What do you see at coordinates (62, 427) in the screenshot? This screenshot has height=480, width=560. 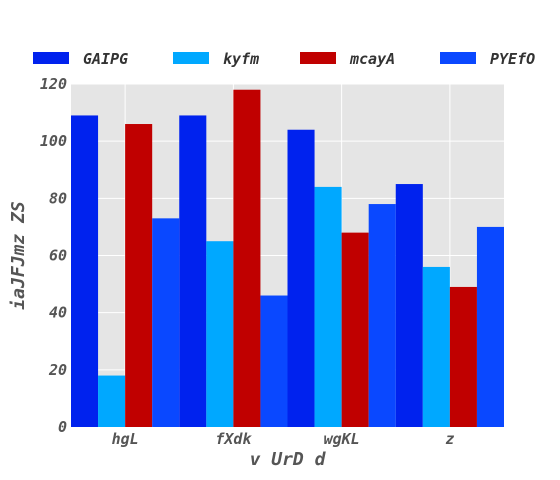 I see `y-tick-label: 0` at bounding box center [62, 427].